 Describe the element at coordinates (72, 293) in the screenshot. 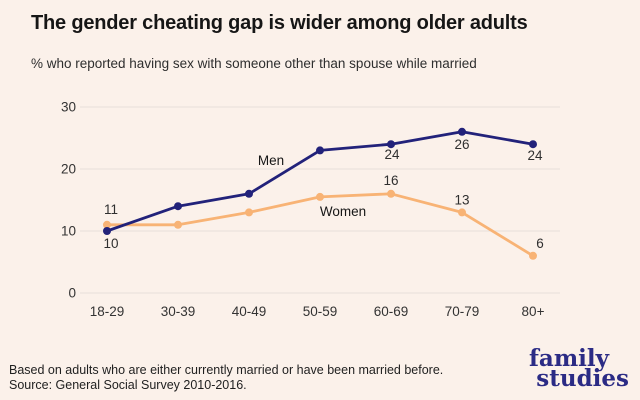

I see `y-tick-label: 0` at that location.